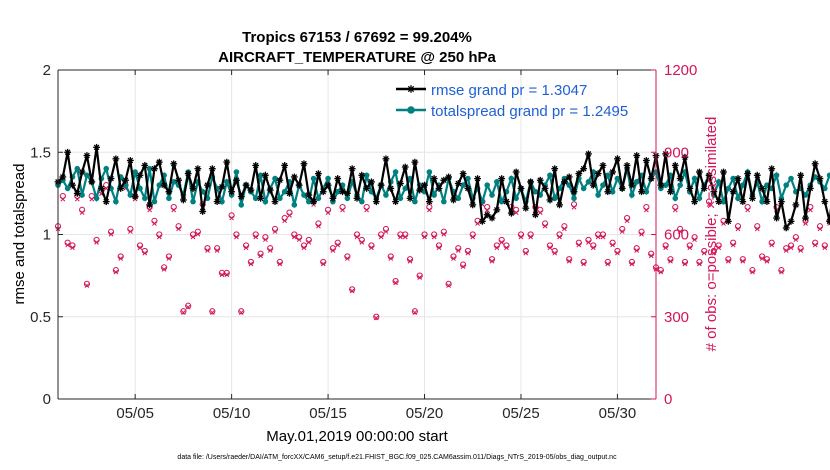  Describe the element at coordinates (47, 399) in the screenshot. I see `y-tick-label: 0` at that location.